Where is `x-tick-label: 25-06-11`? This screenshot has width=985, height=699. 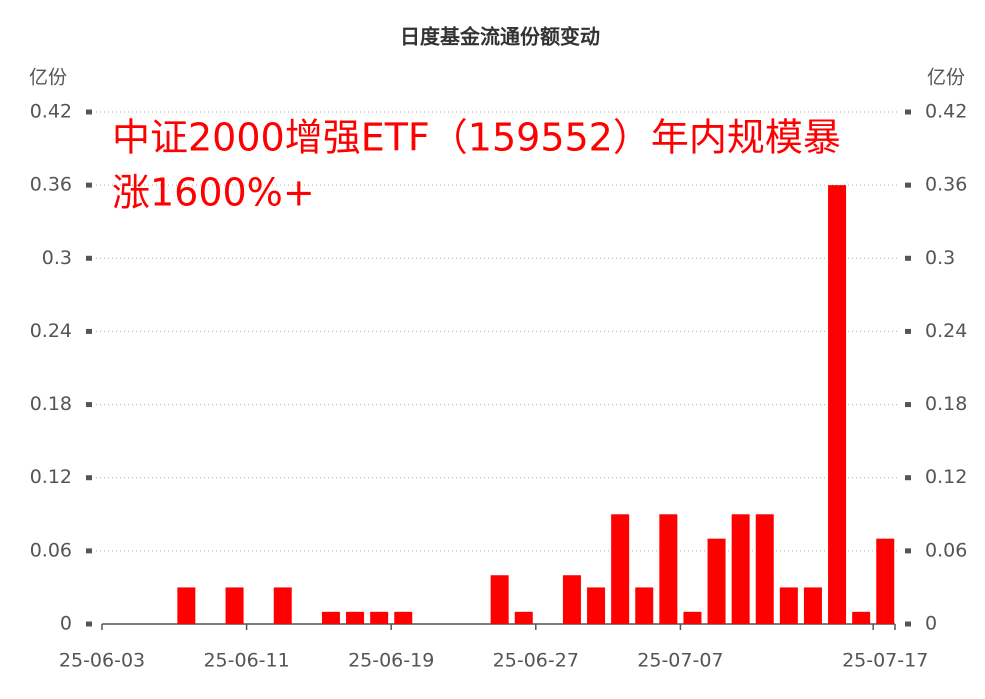
x-tick-label: 25-06-11 is located at coordinates (246, 661).